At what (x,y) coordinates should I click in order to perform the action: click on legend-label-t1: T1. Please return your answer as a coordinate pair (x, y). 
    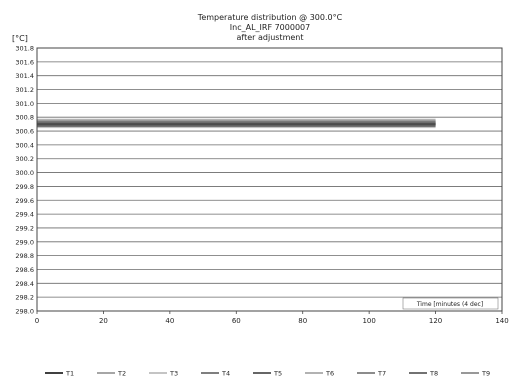
    Looking at the image, I should click on (69, 374).